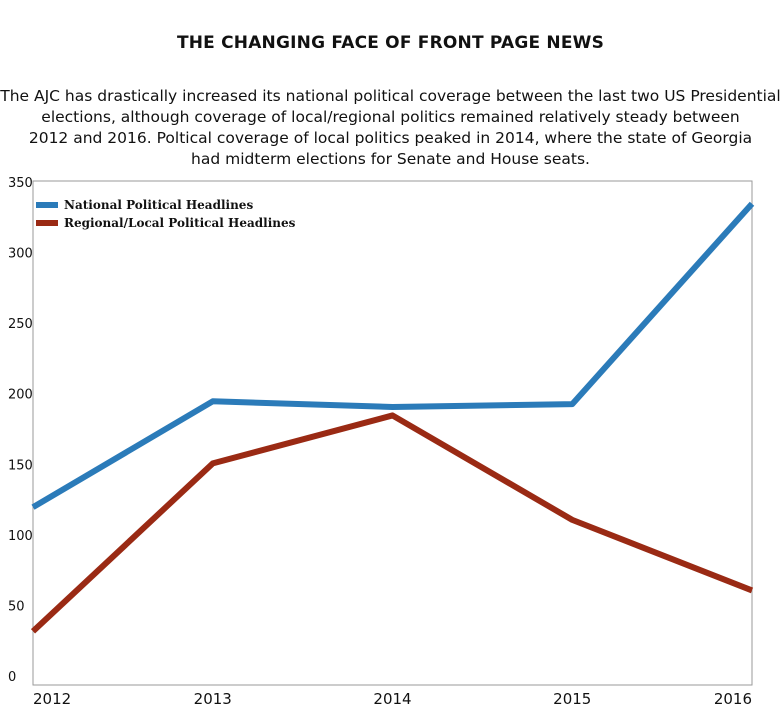 The height and width of the screenshot is (710, 781). I want to click on x-tick-label: 2014, so click(392, 699).